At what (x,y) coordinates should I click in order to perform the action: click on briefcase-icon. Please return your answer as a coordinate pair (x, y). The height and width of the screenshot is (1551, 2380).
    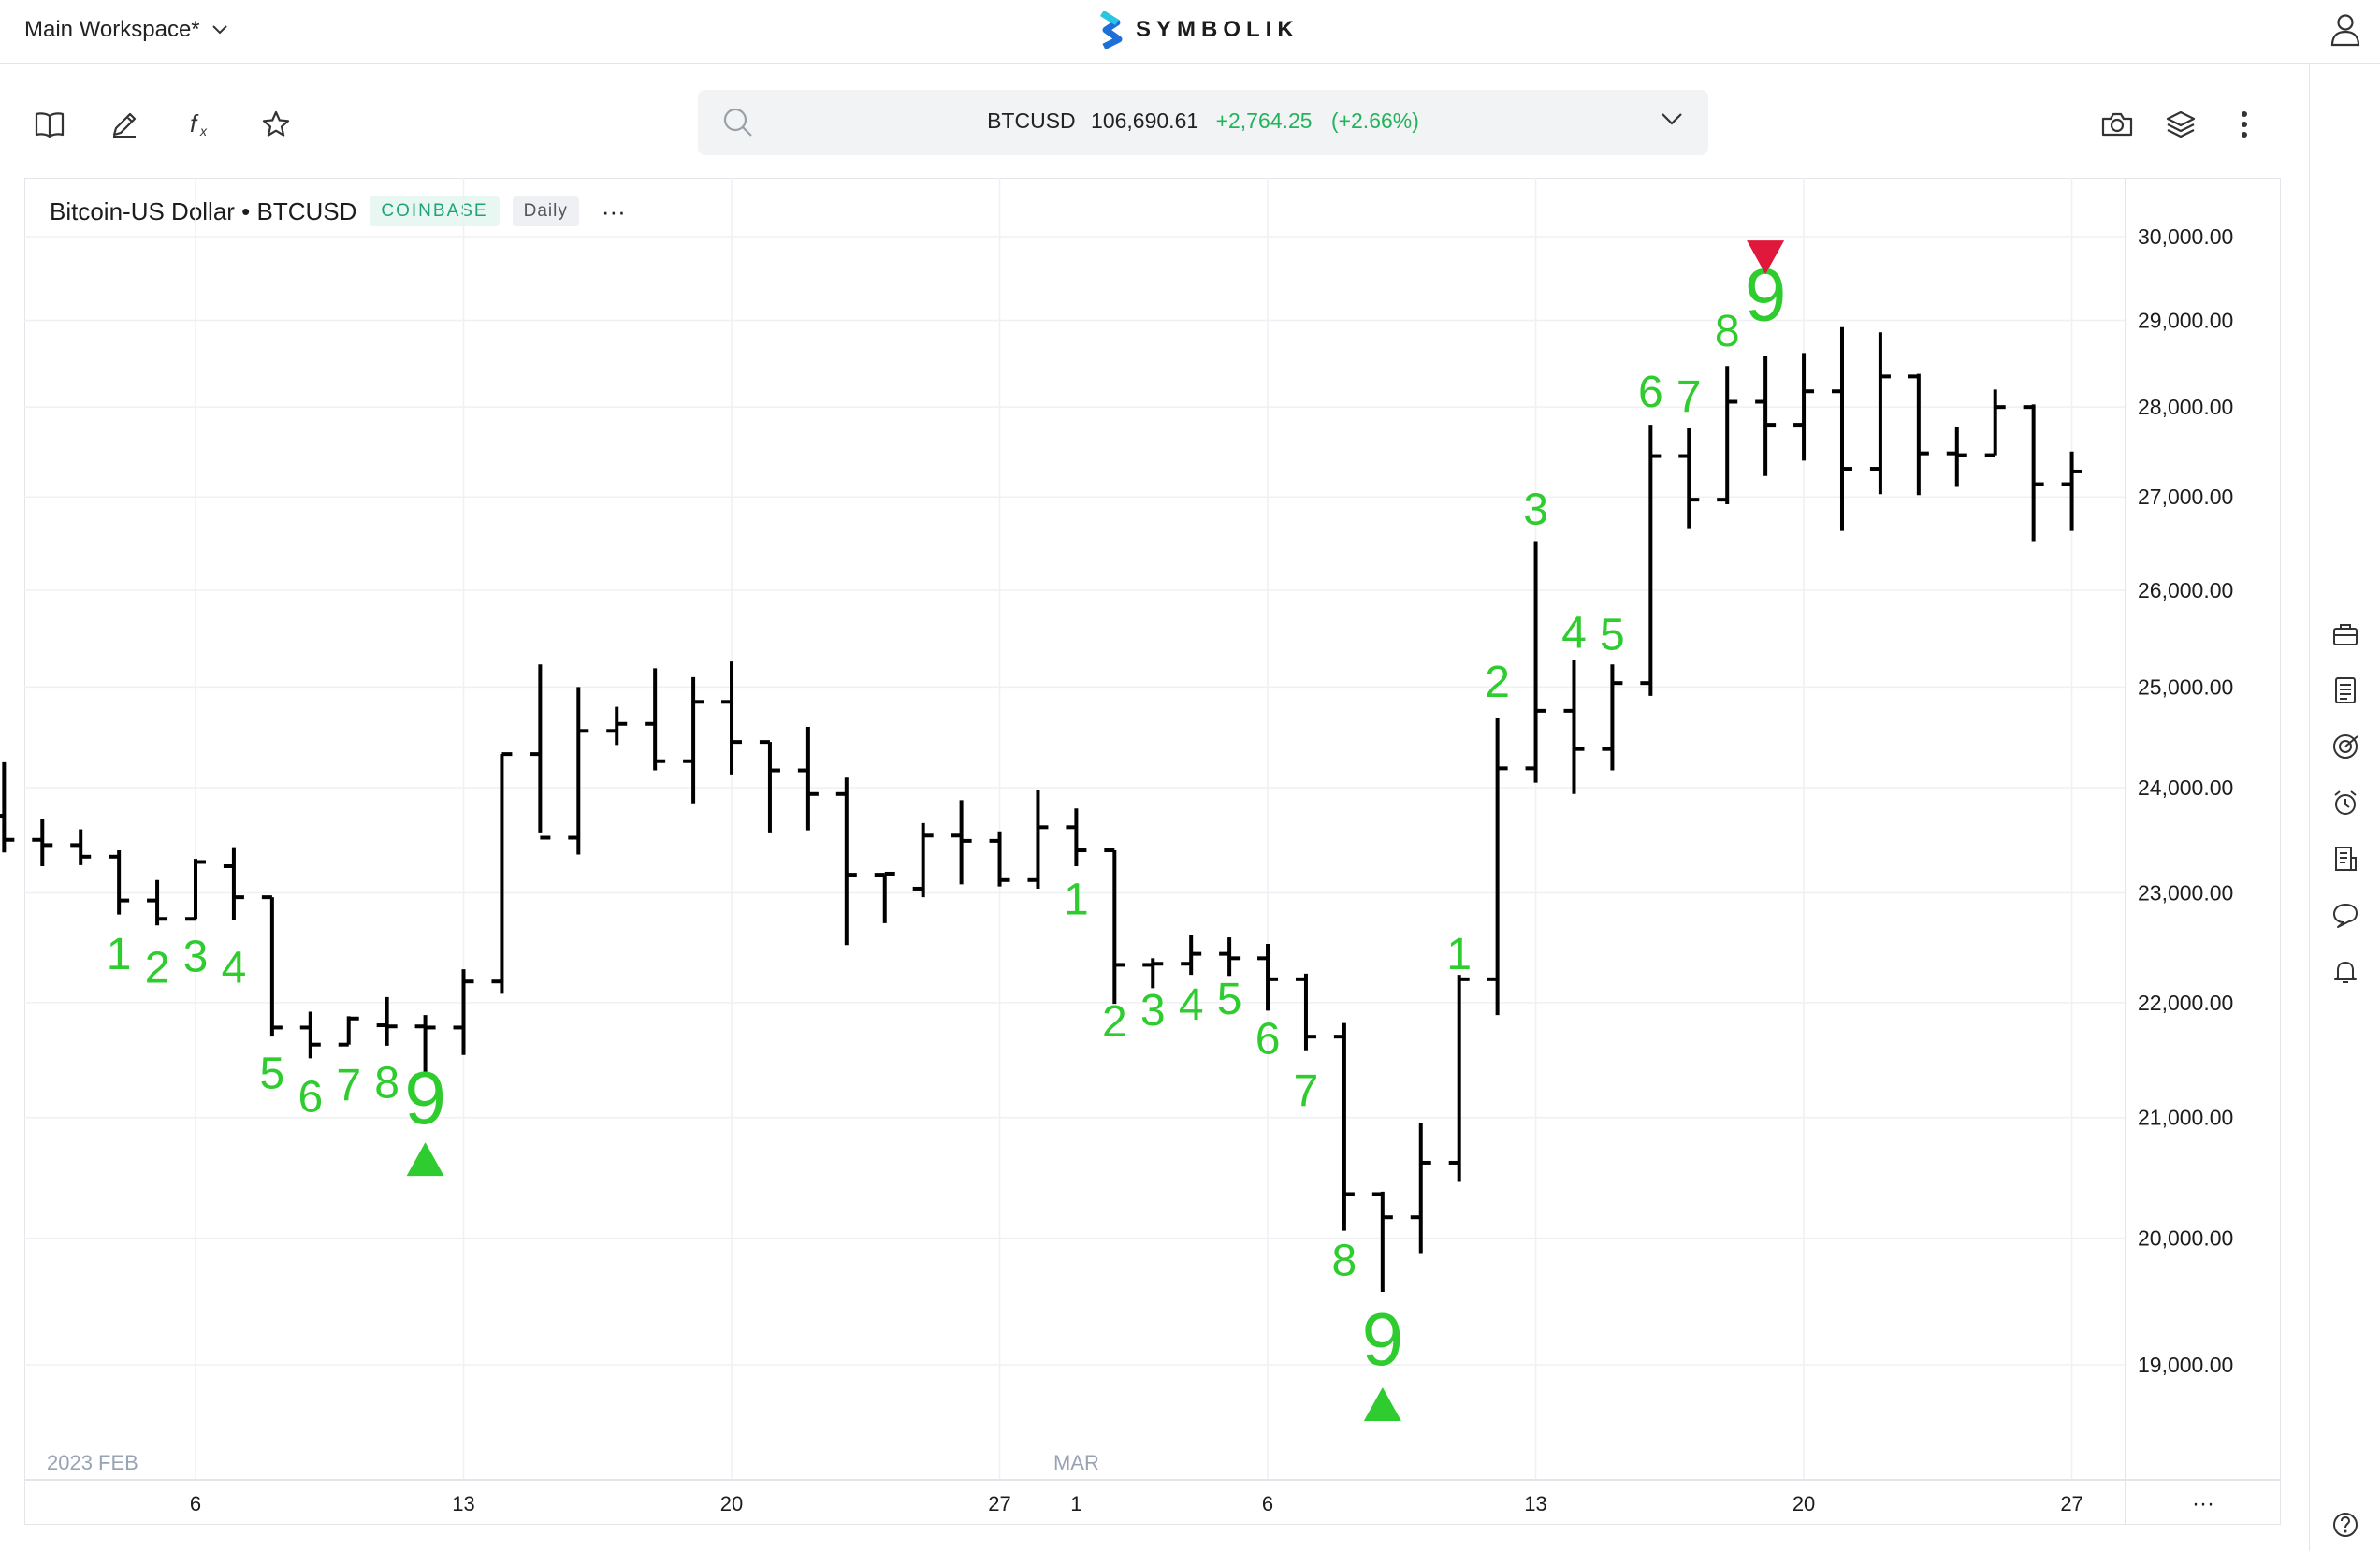
    Looking at the image, I should click on (2345, 634).